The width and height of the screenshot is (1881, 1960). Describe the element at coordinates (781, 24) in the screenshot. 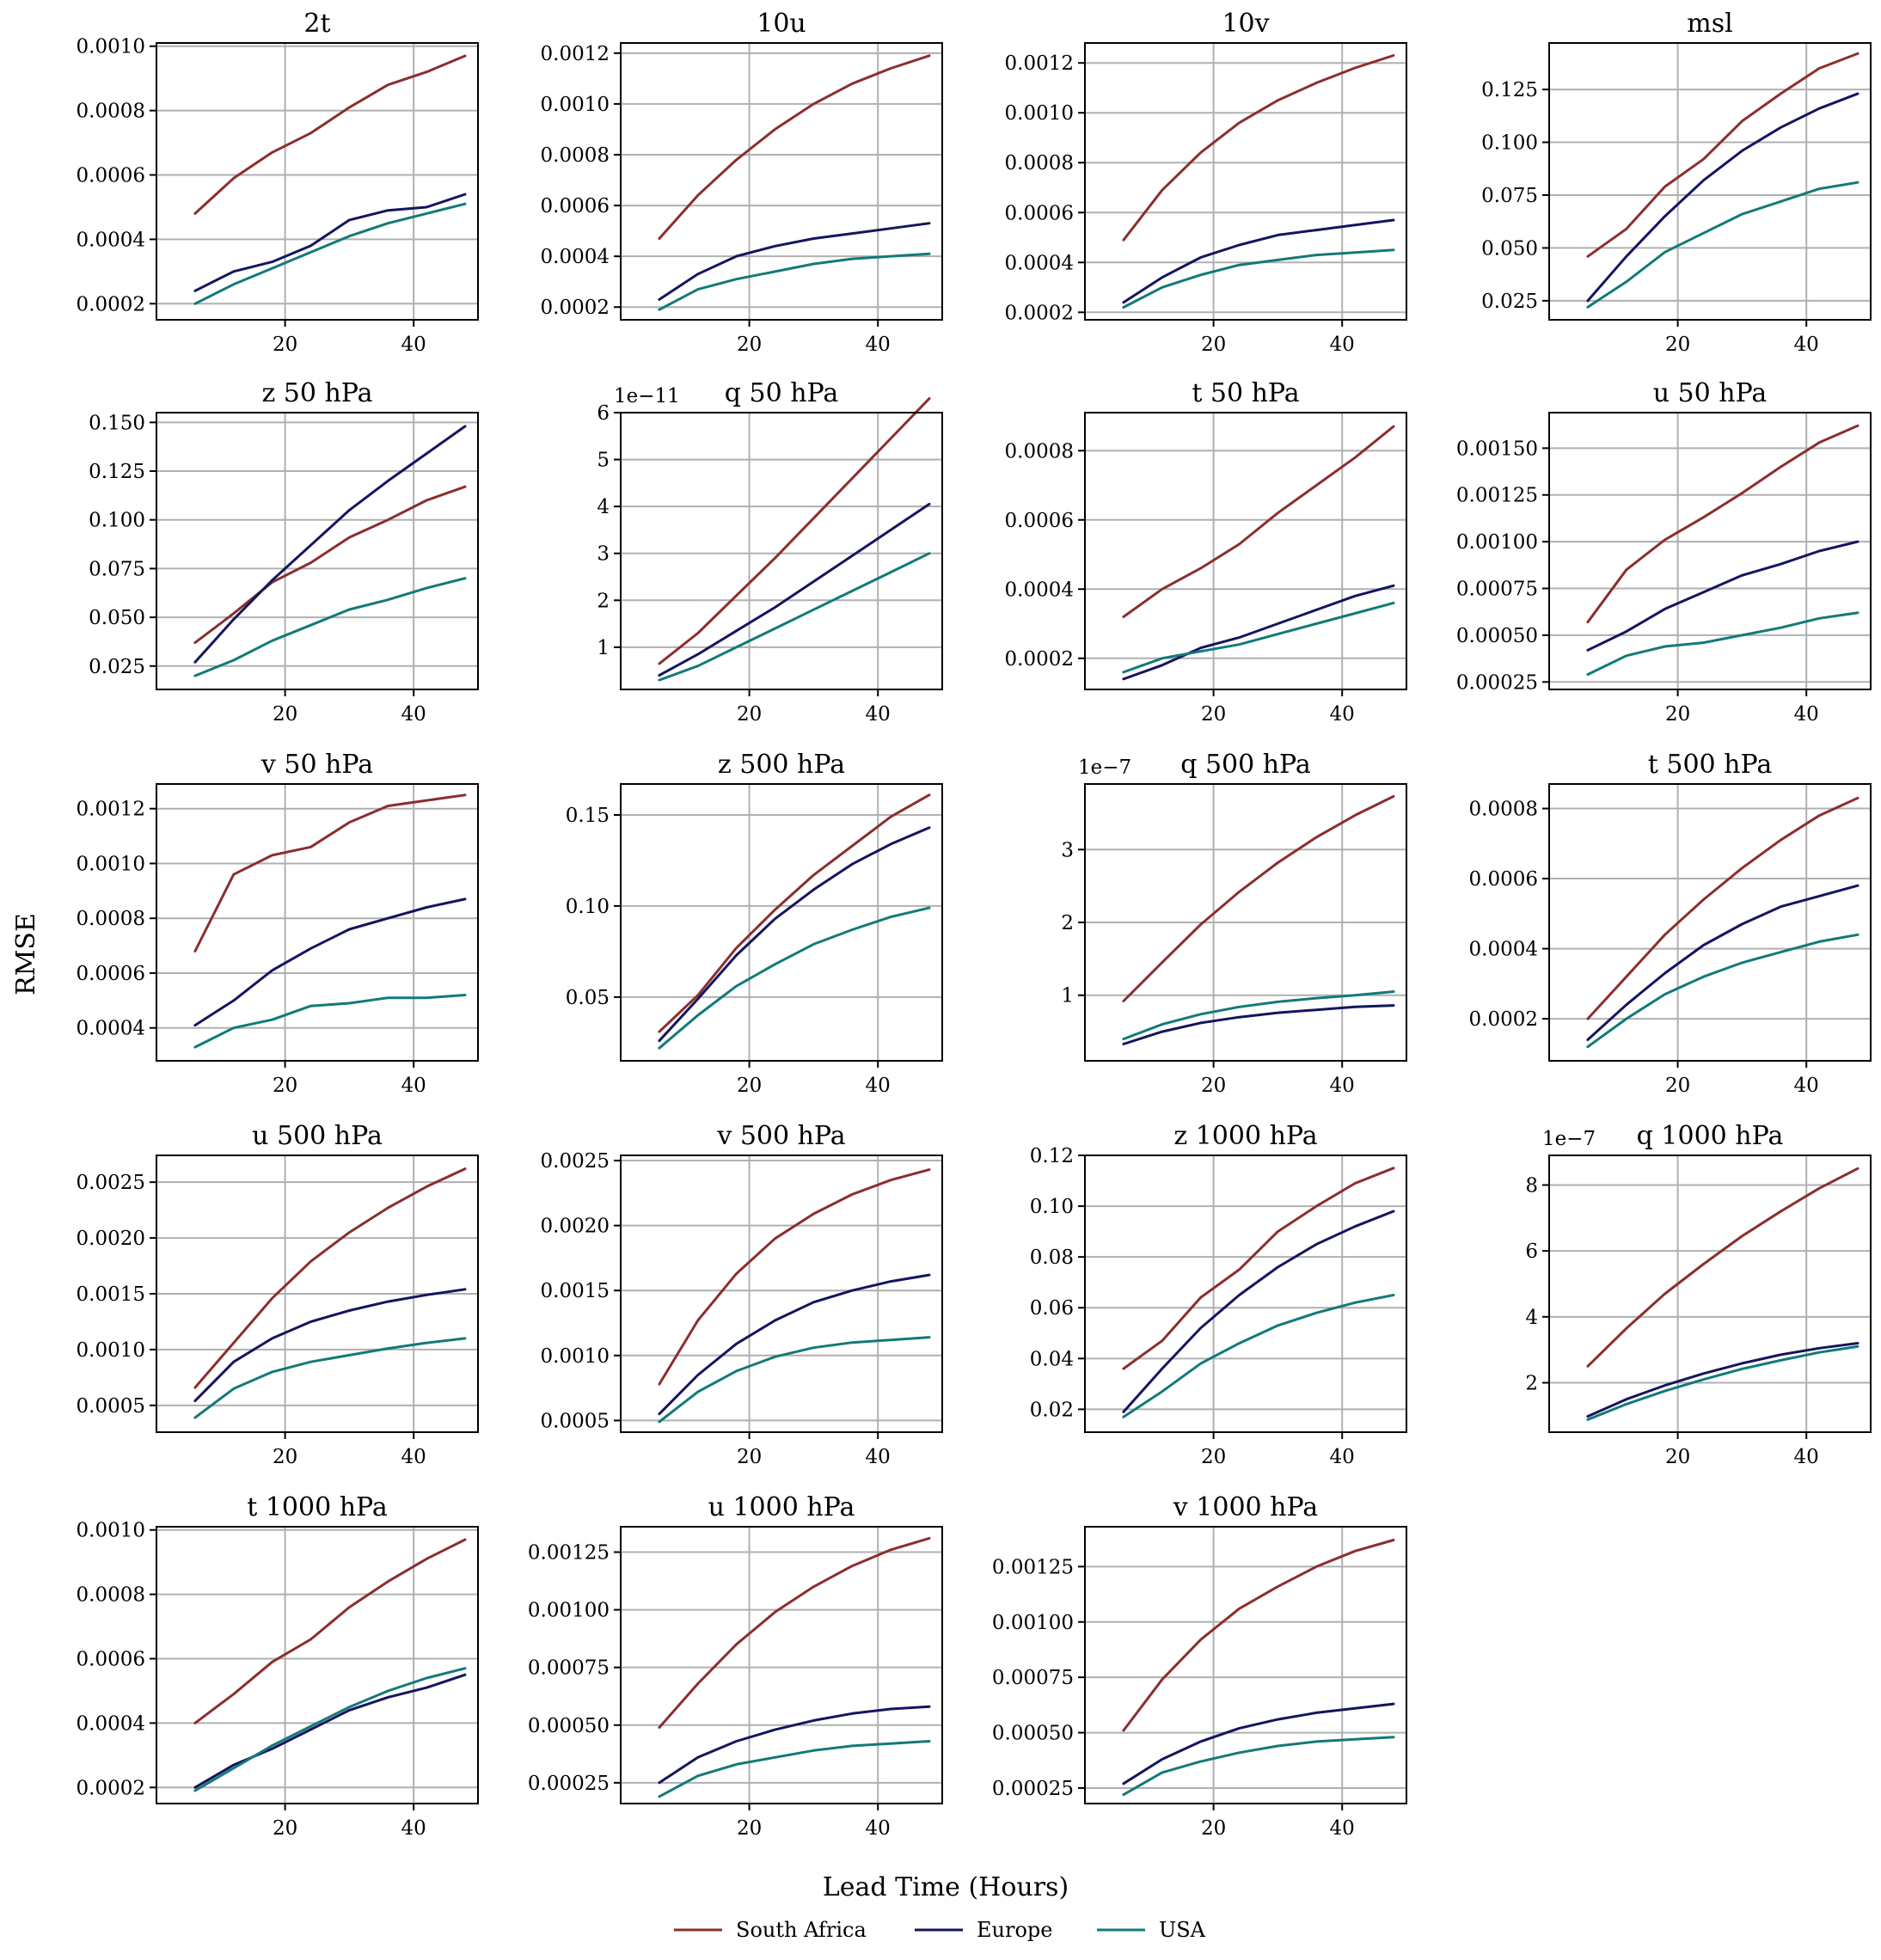

I see `panel-title: 10u` at that location.